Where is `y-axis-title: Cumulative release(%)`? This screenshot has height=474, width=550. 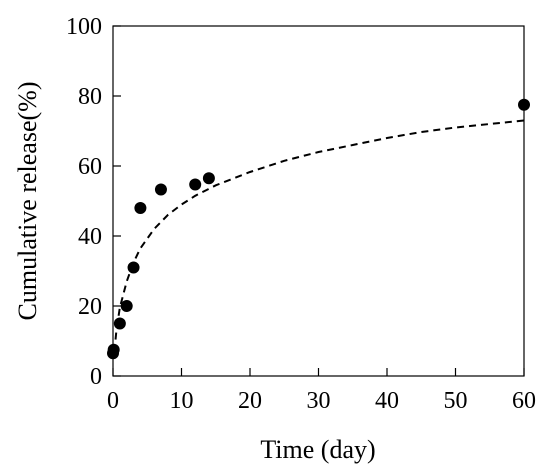 y-axis-title: Cumulative release(%) is located at coordinates (27, 201).